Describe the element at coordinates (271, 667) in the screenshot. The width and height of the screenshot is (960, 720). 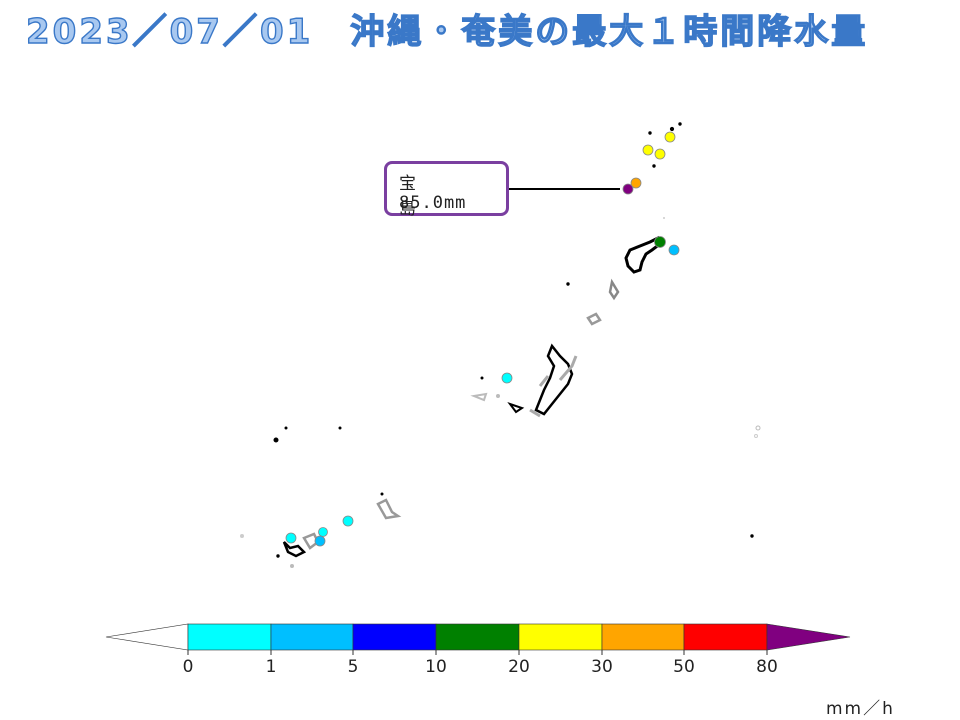
I see `colorbar-tick-label: 1` at that location.